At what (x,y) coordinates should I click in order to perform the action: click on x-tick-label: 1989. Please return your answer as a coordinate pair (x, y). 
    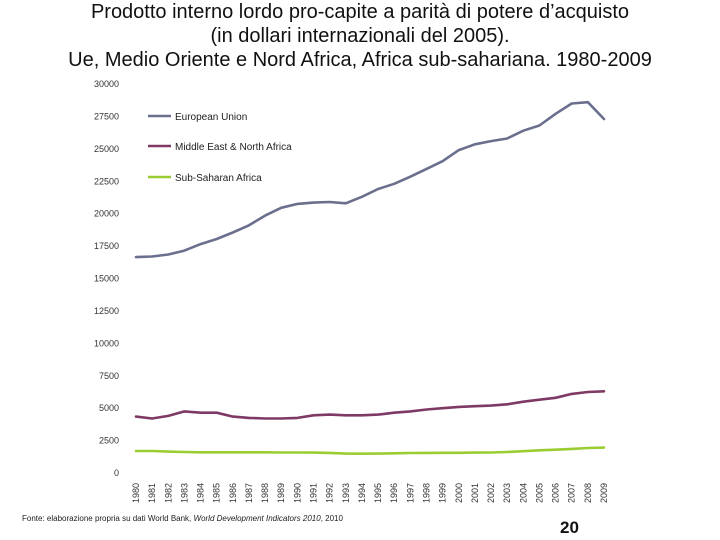
    Looking at the image, I should click on (281, 493).